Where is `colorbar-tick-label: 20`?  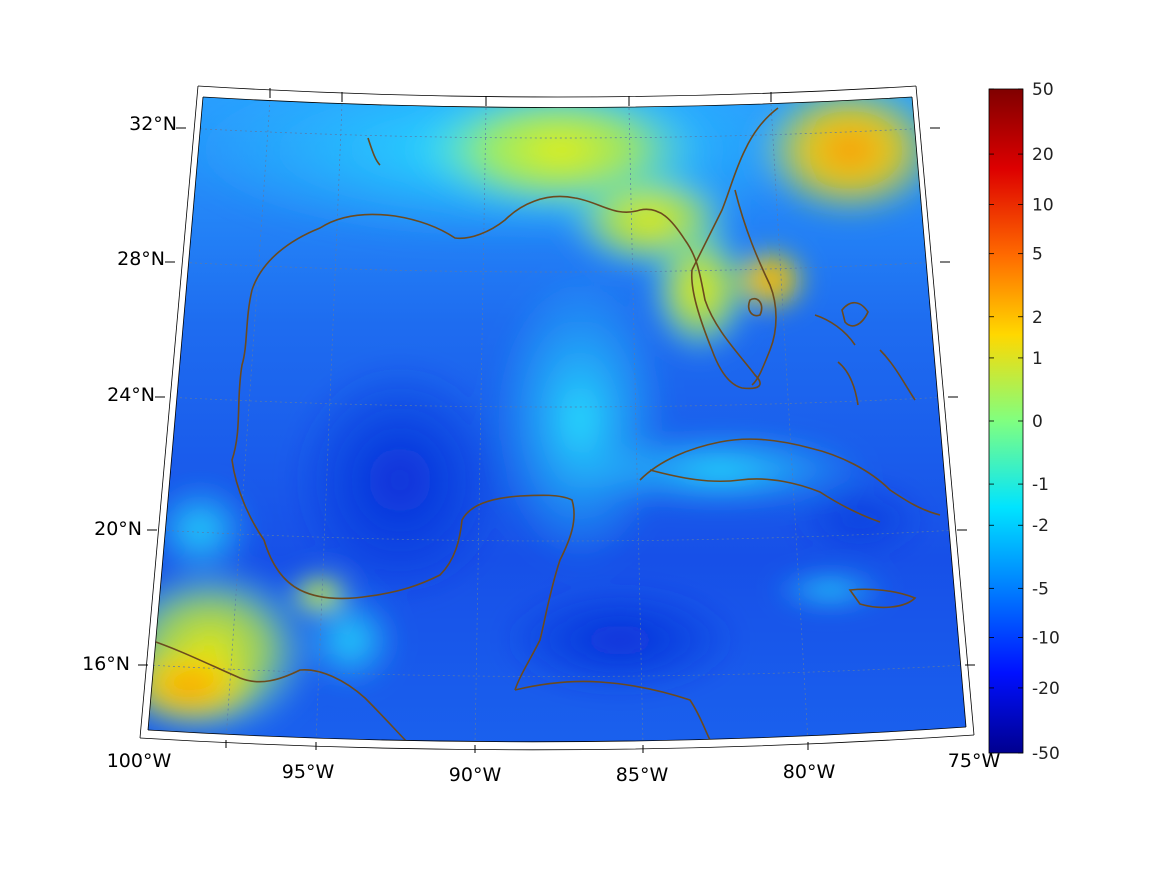 colorbar-tick-label: 20 is located at coordinates (1043, 155).